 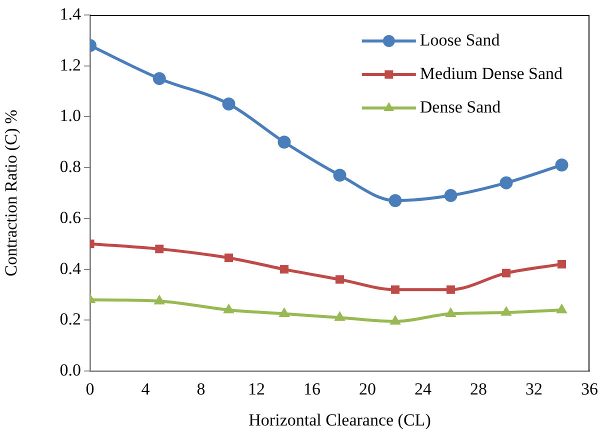 What do you see at coordinates (70, 166) in the screenshot?
I see `y-tick-label: 0.8` at bounding box center [70, 166].